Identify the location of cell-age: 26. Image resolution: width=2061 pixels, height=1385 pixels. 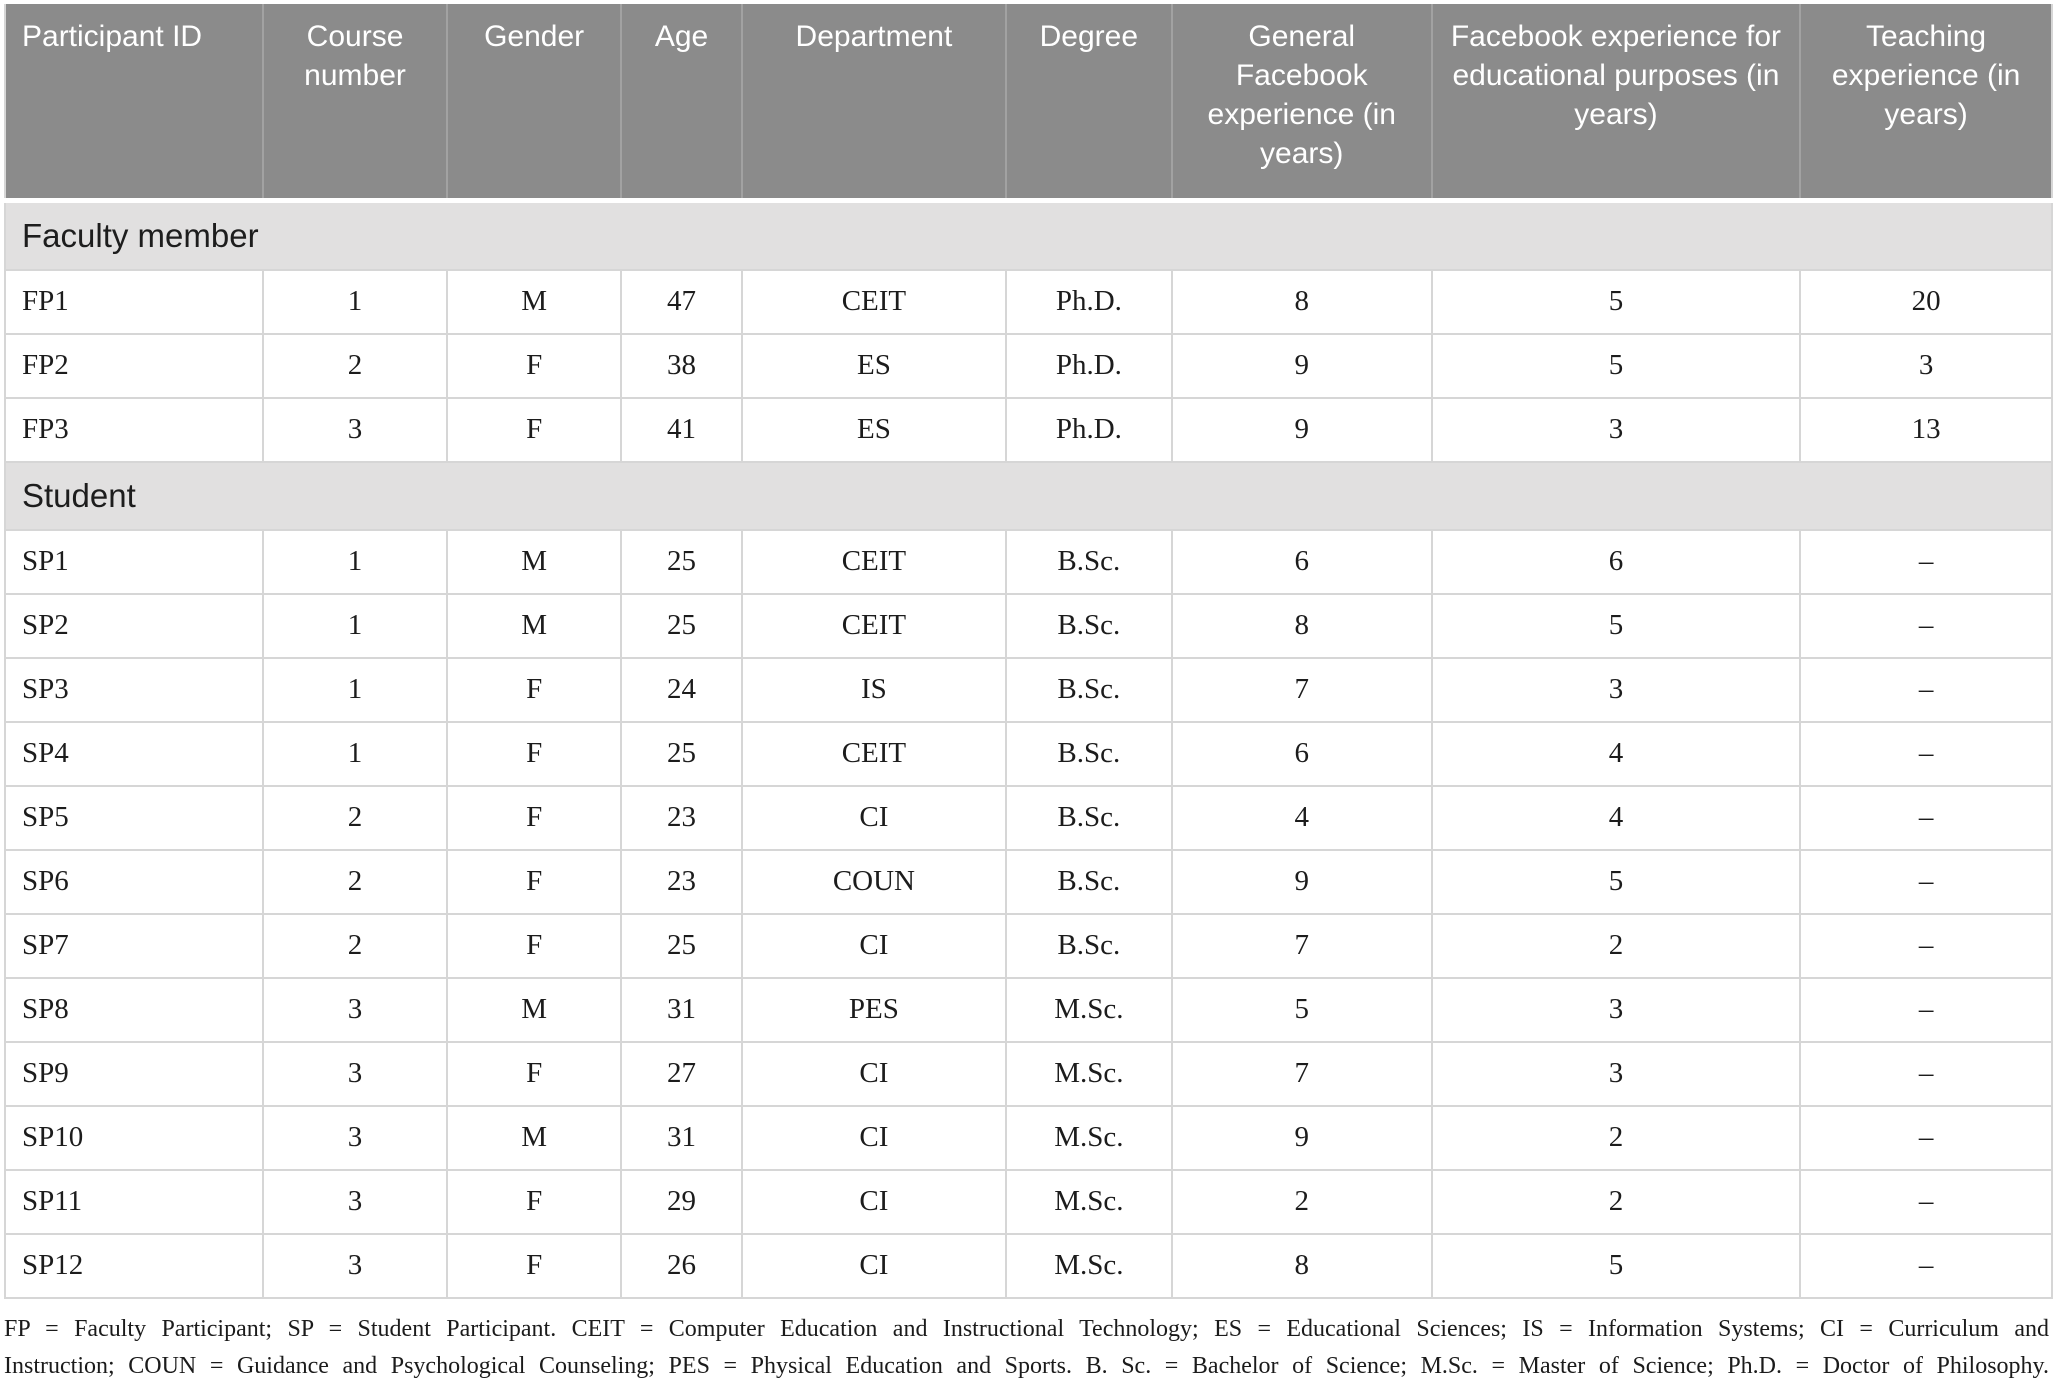
(681, 1265).